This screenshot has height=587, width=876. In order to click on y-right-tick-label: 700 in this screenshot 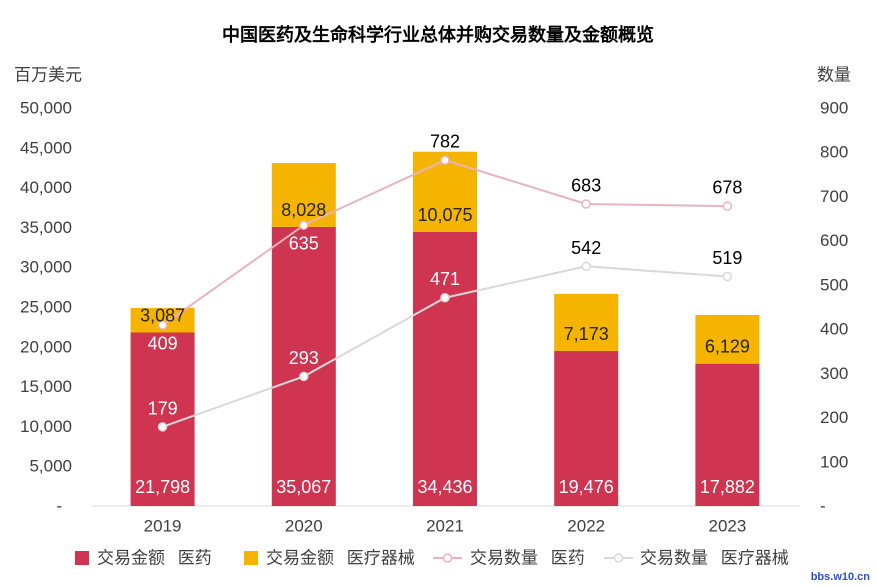, I will do `click(834, 196)`.